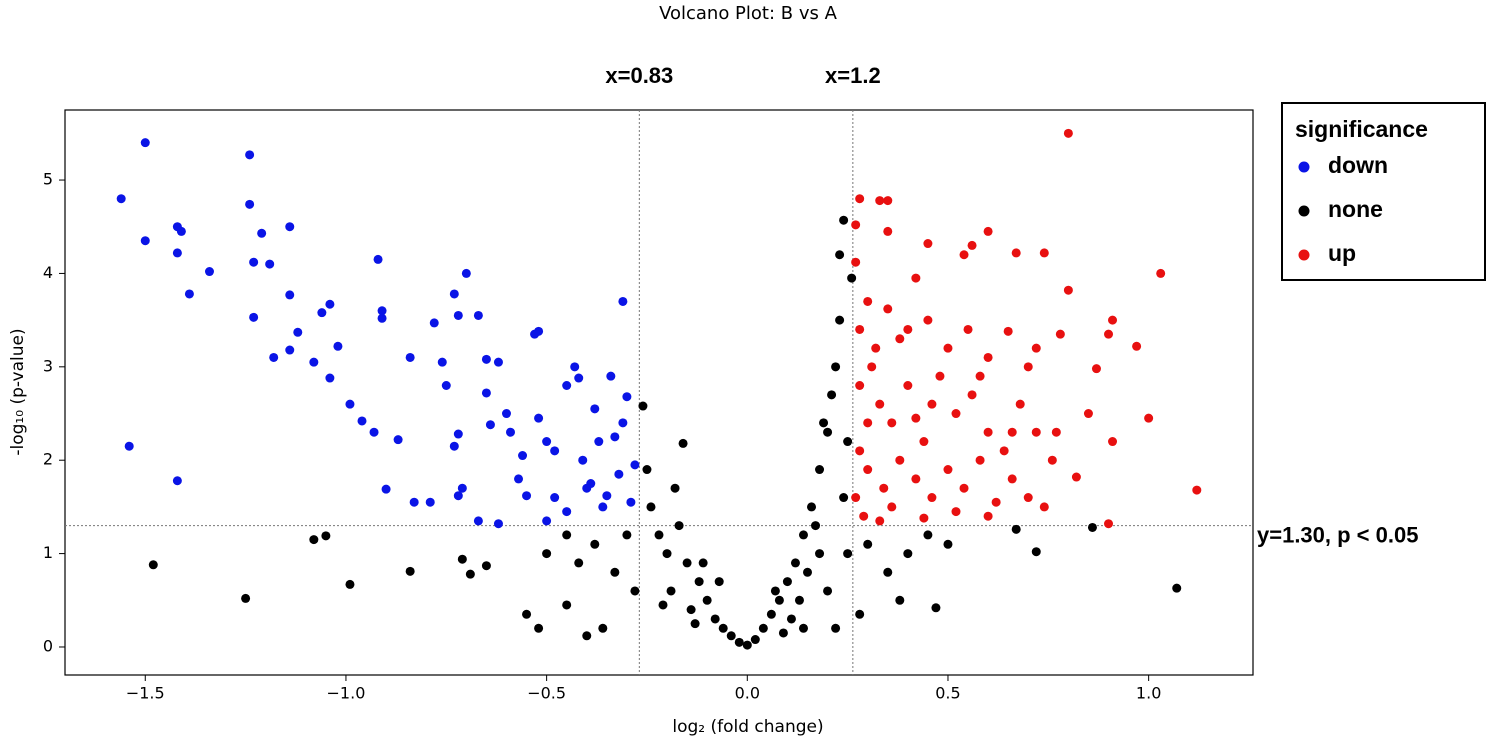 This screenshot has width=1494, height=744. What do you see at coordinates (546, 693) in the screenshot?
I see `x-tick-label: −0.5` at bounding box center [546, 693].